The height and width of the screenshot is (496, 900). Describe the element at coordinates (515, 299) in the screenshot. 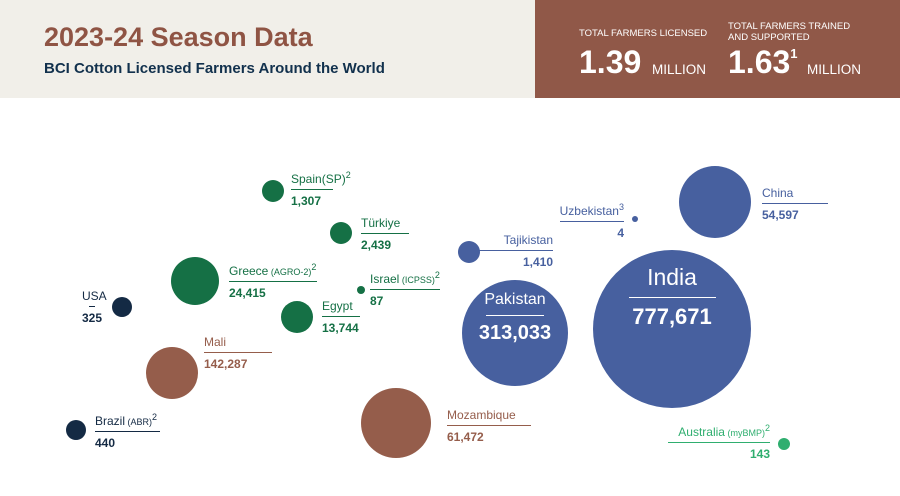

I see `label-name-pakistan: Pakistan` at that location.